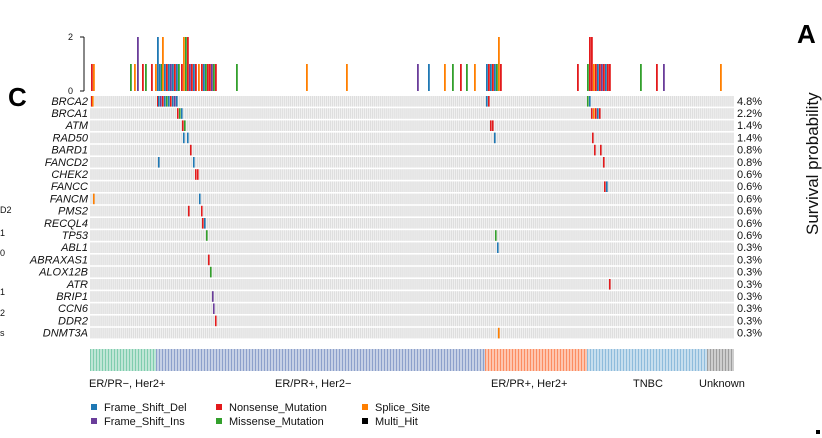 This screenshot has width=822, height=438. Describe the element at coordinates (73, 212) in the screenshot. I see `gene-label: PMS2` at that location.